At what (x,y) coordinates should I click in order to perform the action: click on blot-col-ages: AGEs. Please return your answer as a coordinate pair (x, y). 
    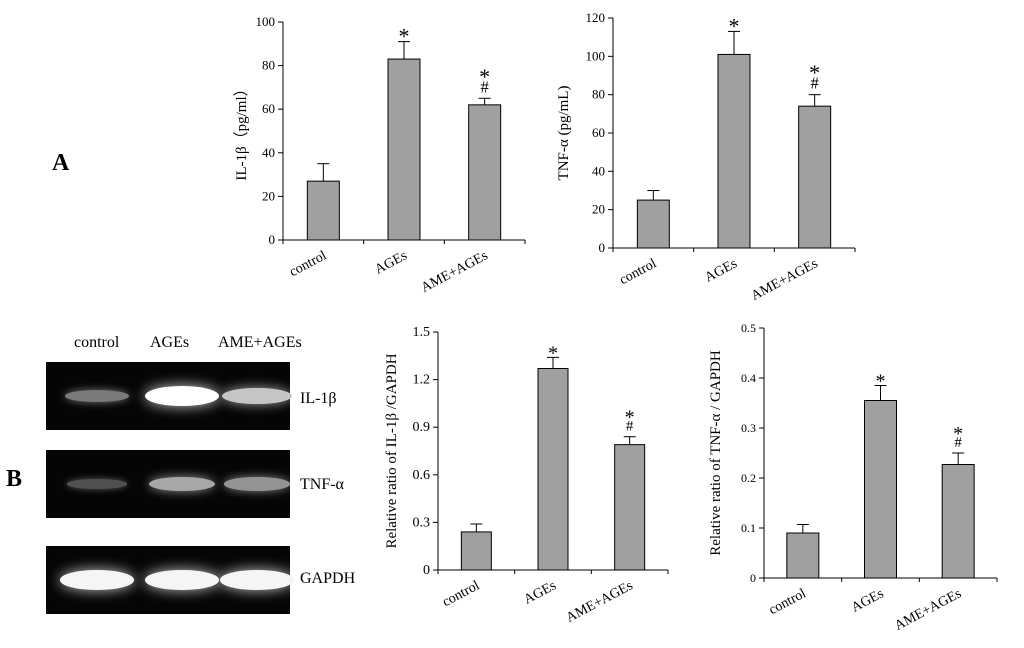
    Looking at the image, I should click on (170, 342).